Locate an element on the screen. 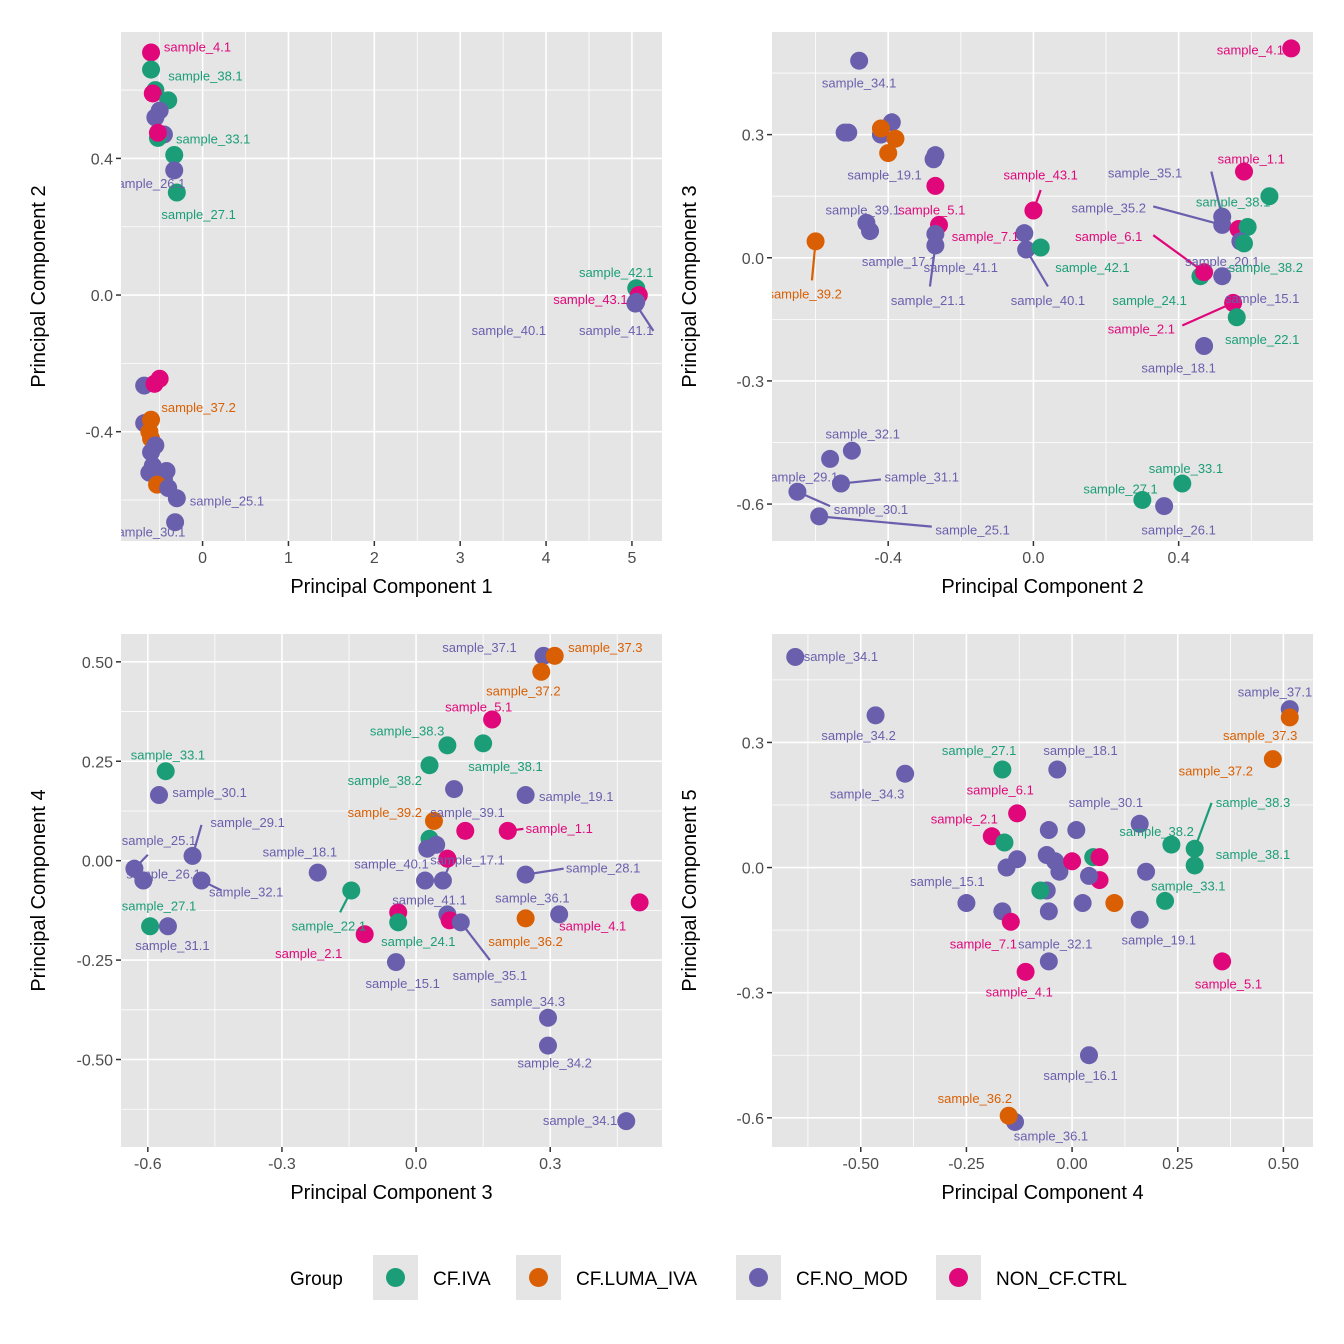 This screenshot has height=1344, width=1344. x-tick-label: -0.3 is located at coordinates (282, 1164).